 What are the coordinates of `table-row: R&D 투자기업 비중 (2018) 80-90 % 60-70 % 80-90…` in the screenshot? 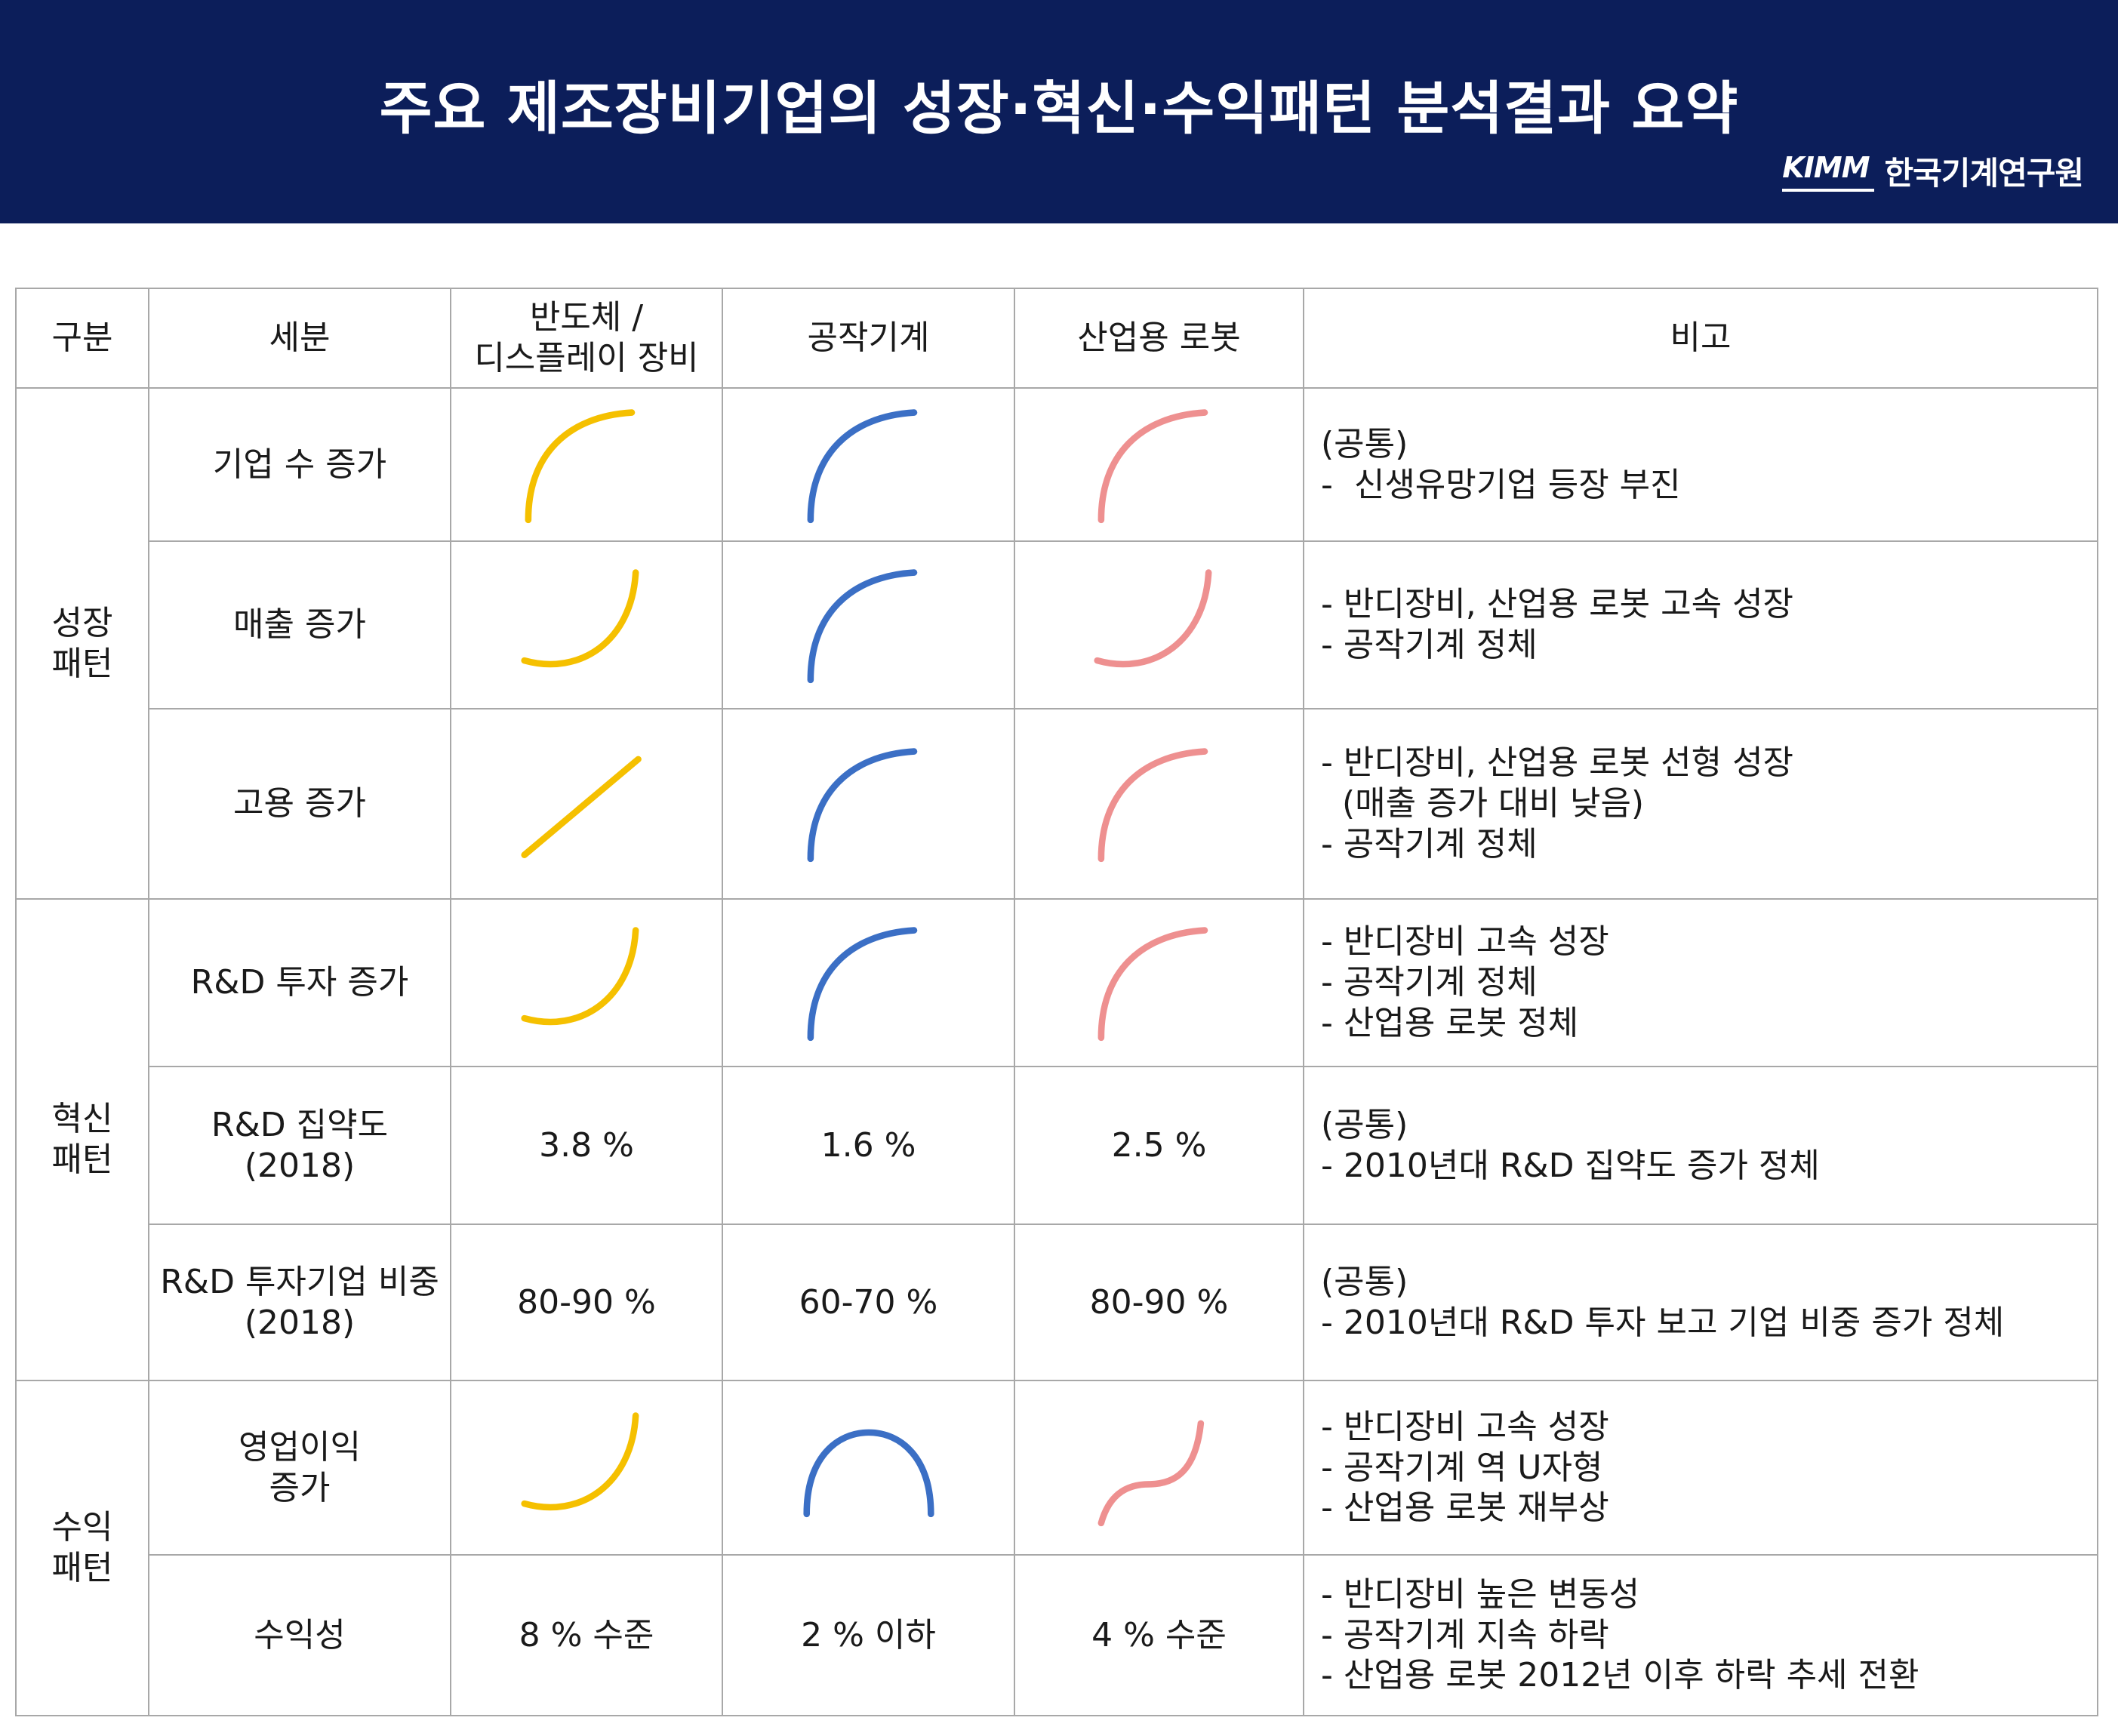 It's located at (1057, 1302).